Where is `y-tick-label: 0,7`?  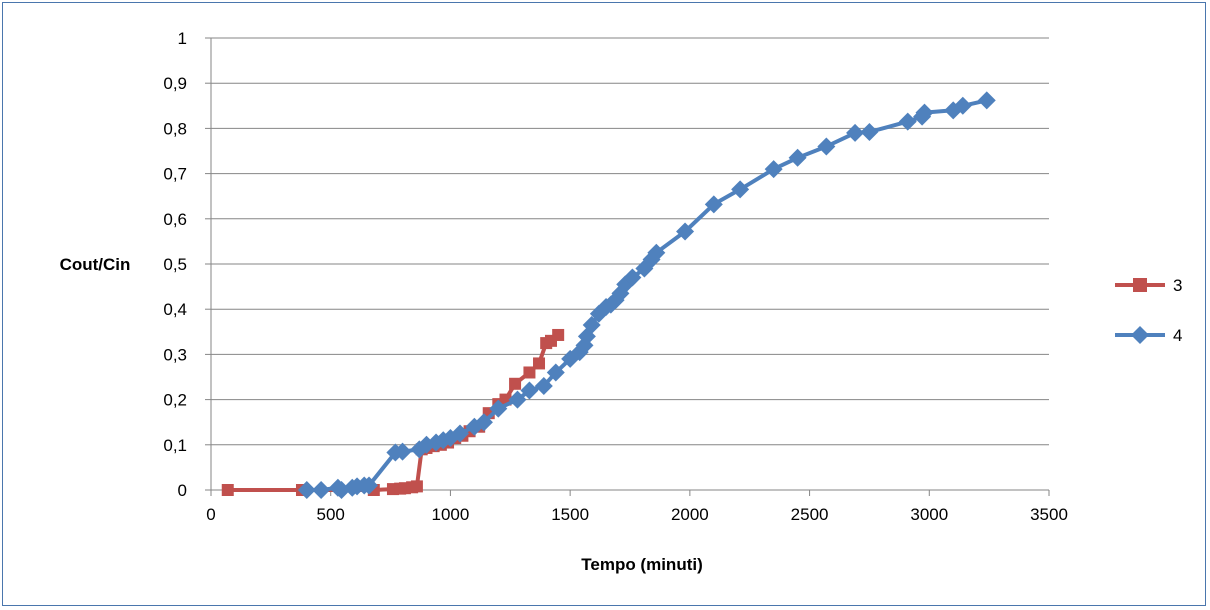
y-tick-label: 0,7 is located at coordinates (175, 174).